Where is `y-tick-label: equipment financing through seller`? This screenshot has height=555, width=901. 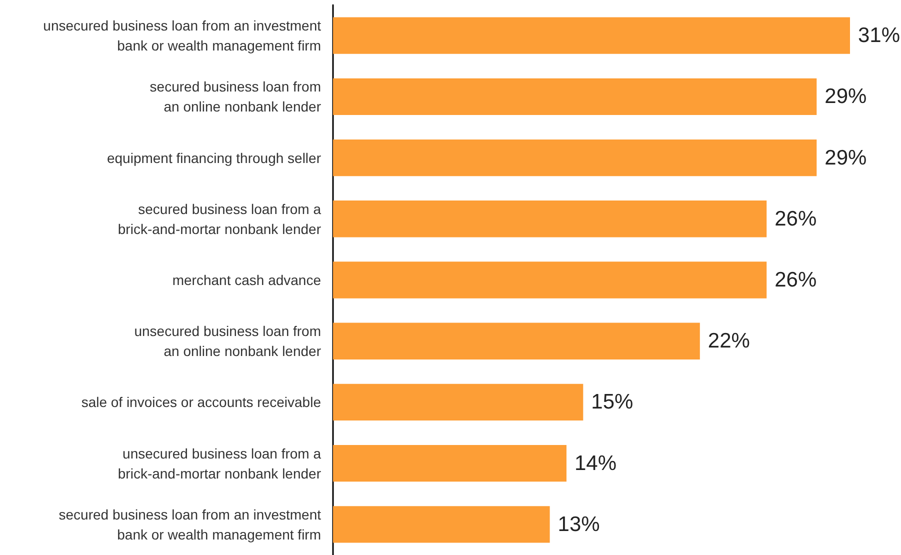 y-tick-label: equipment financing through seller is located at coordinates (214, 158).